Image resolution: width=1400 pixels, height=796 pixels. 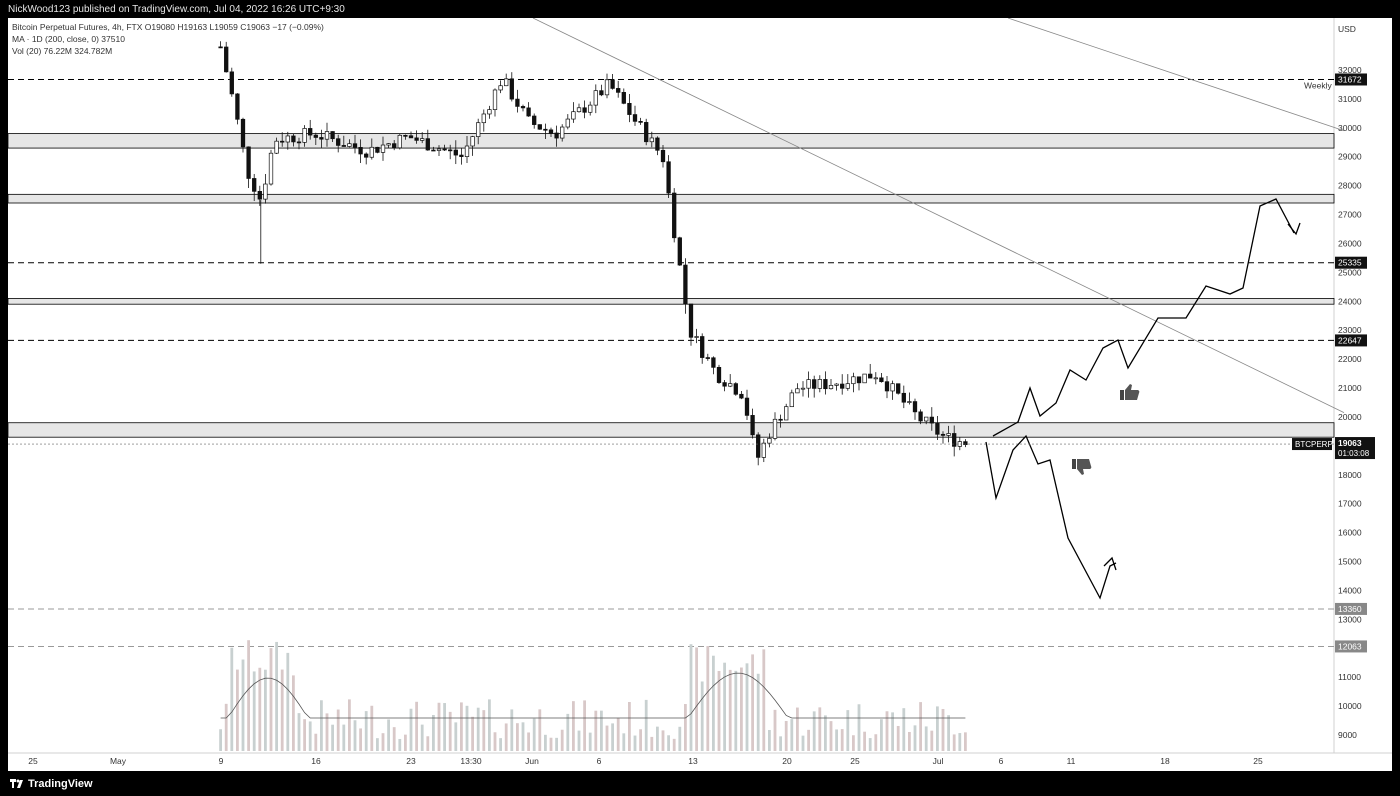 What do you see at coordinates (1350, 301) in the screenshot?
I see `price-tick-label: 24000` at bounding box center [1350, 301].